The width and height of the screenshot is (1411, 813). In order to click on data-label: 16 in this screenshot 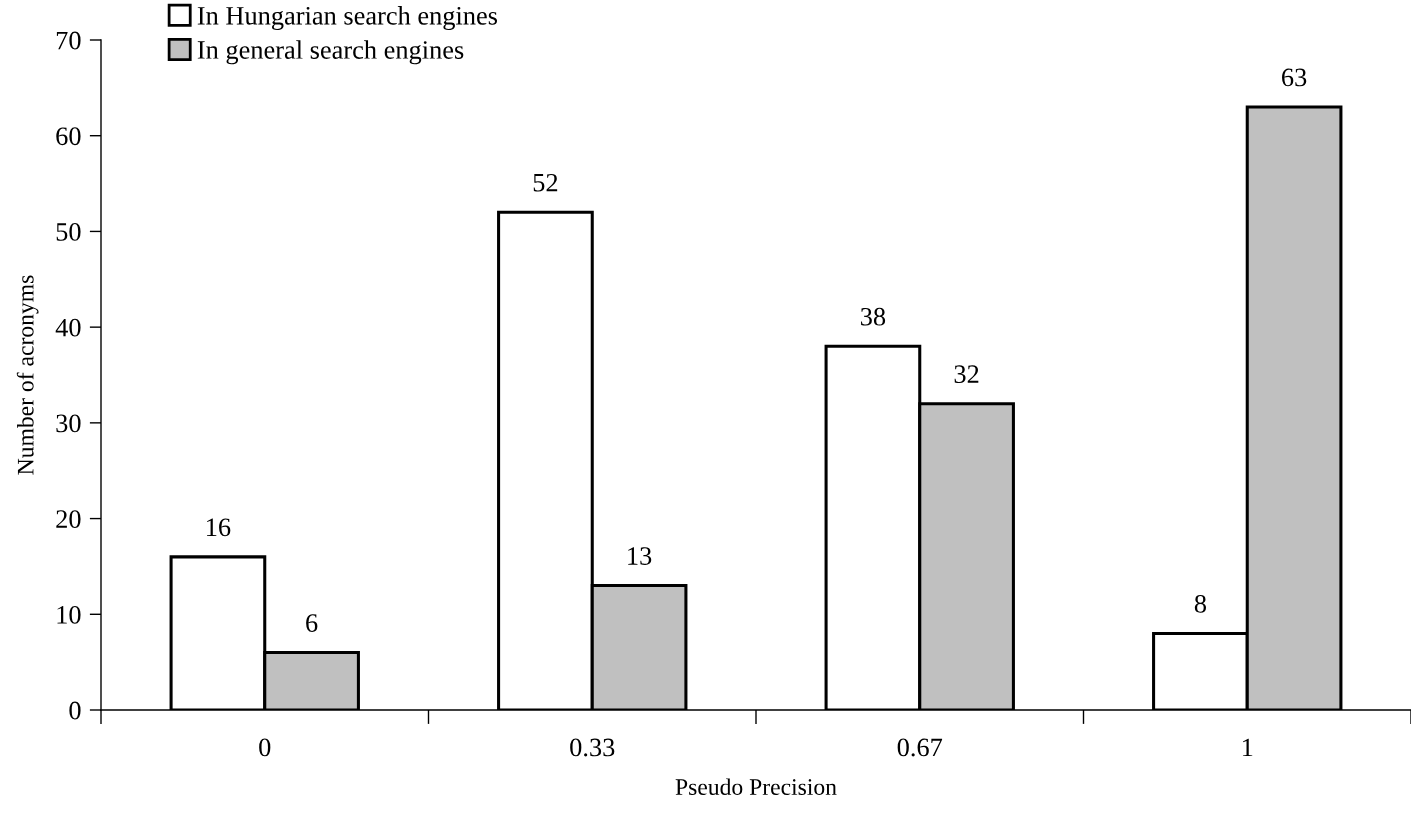, I will do `click(219, 527)`.